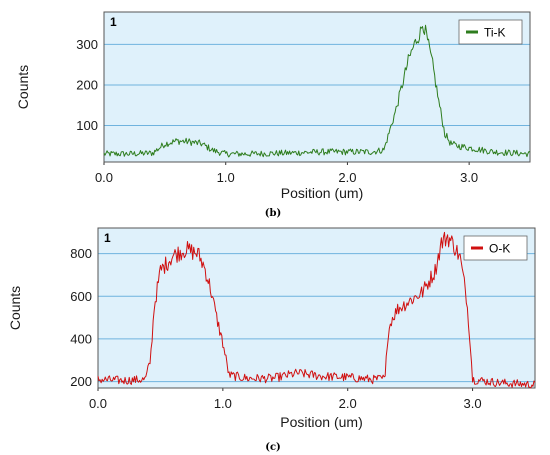  Describe the element at coordinates (273, 447) in the screenshot. I see `panel-label-c: (c)` at that location.